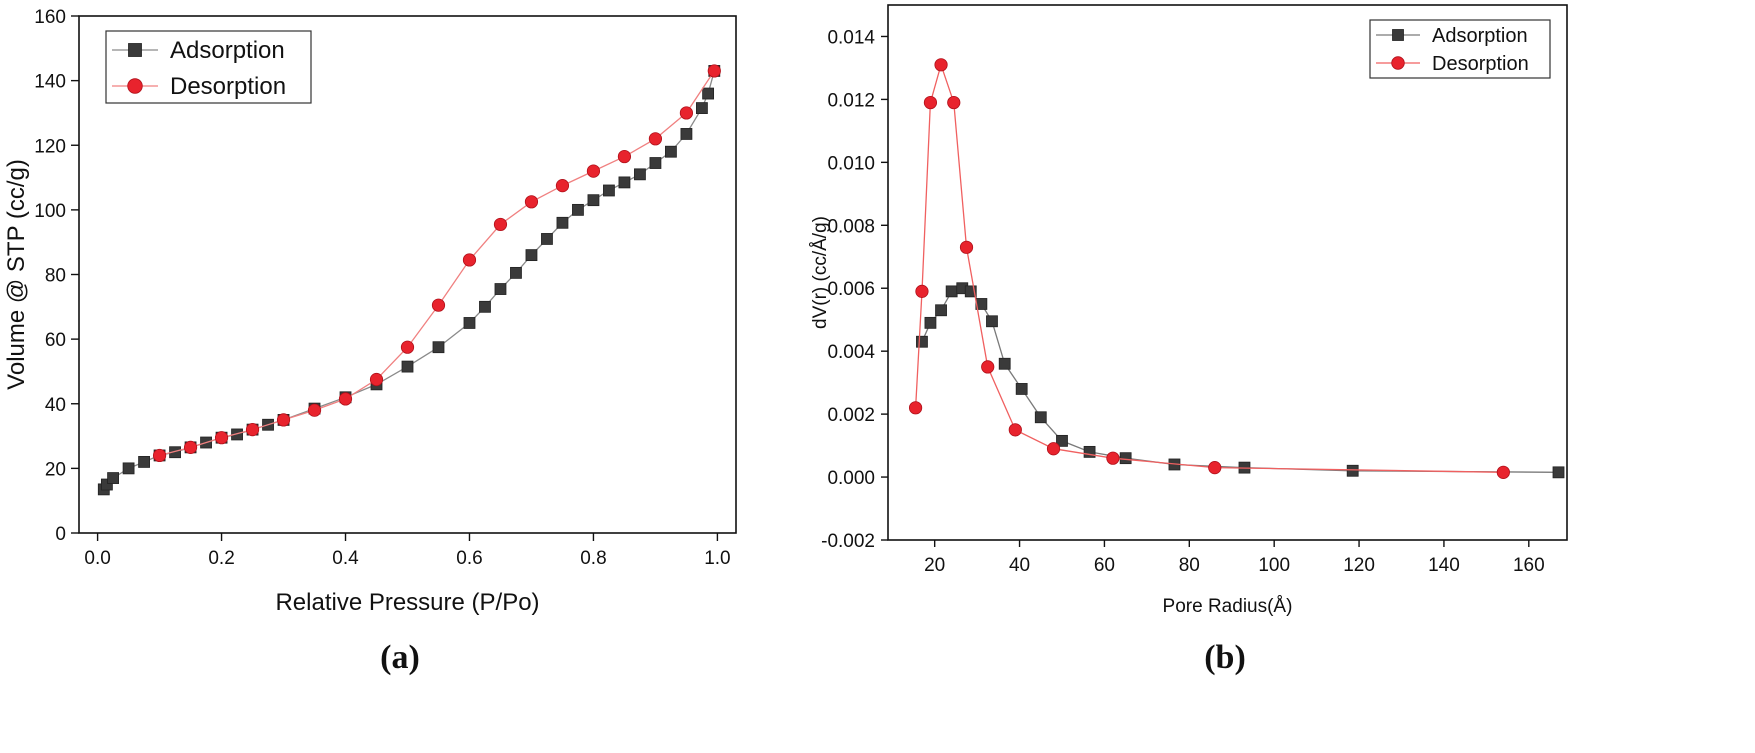 The height and width of the screenshot is (753, 1755). I want to click on panel-b-legend-desorption-label: Desorption, so click(1480, 64).